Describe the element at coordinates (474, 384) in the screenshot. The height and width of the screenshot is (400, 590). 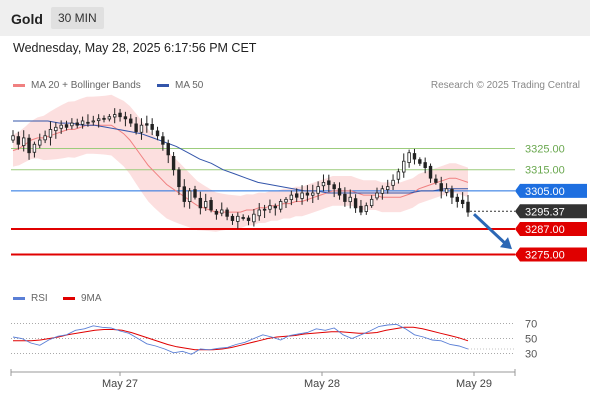
I see `x-tick-label: May 29` at that location.